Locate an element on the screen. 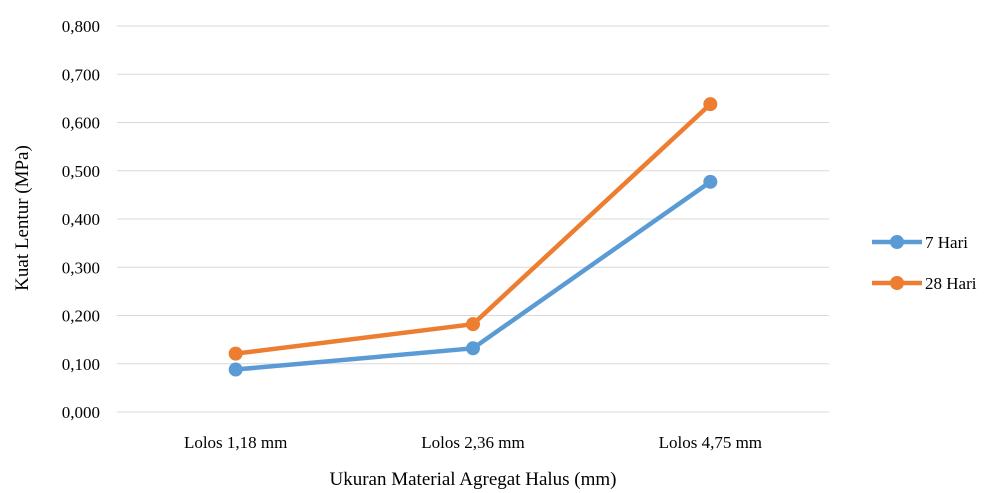  x-tick-label: Lolos 4,75 mm is located at coordinates (710, 442).